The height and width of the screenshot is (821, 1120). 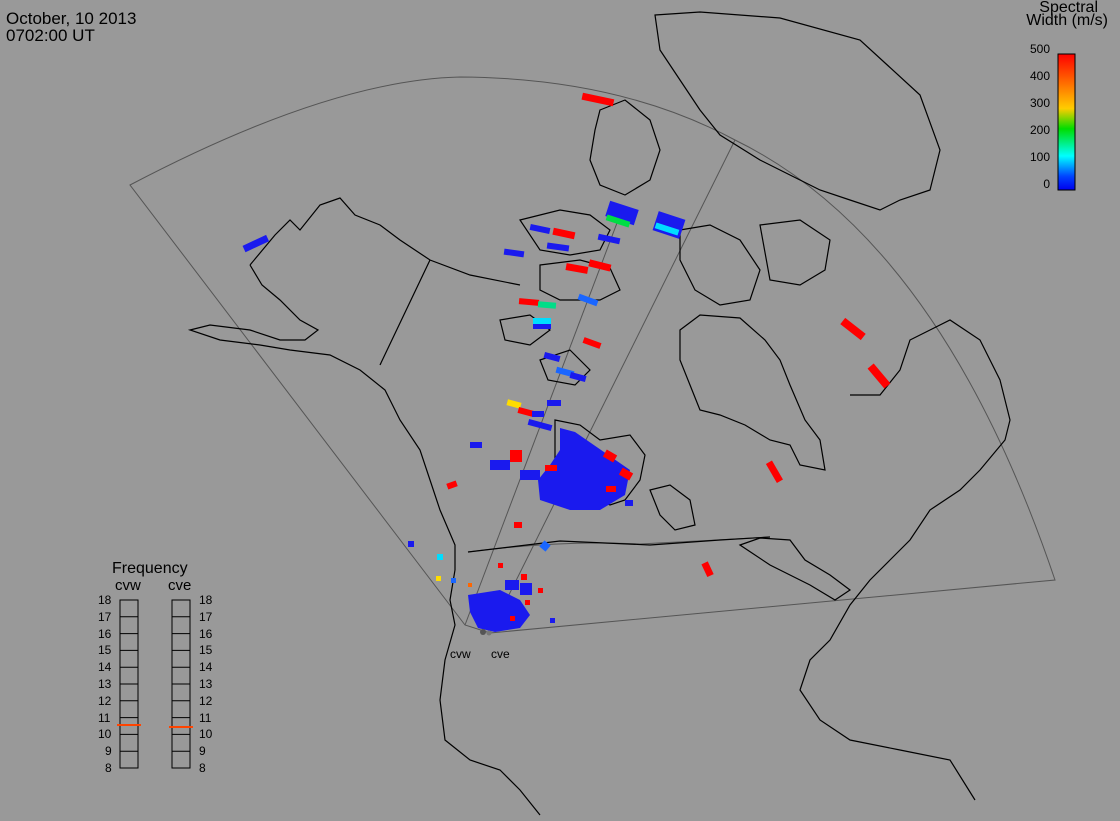 What do you see at coordinates (108, 768) in the screenshot?
I see `frequency-level-left: 8` at bounding box center [108, 768].